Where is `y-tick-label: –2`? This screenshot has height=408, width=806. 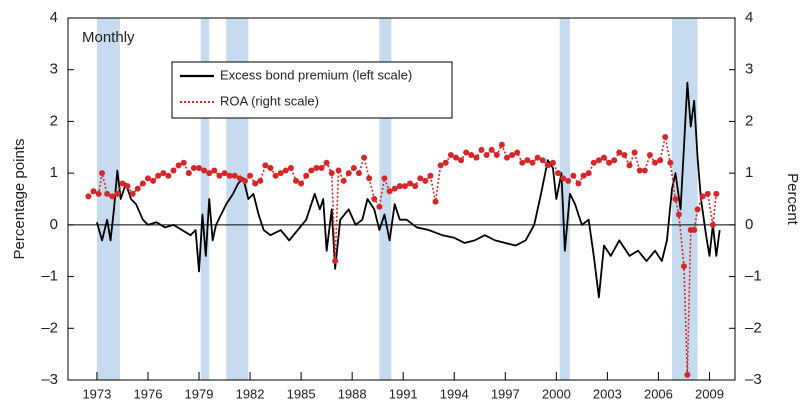 y-tick-label: –2 is located at coordinates (49, 327).